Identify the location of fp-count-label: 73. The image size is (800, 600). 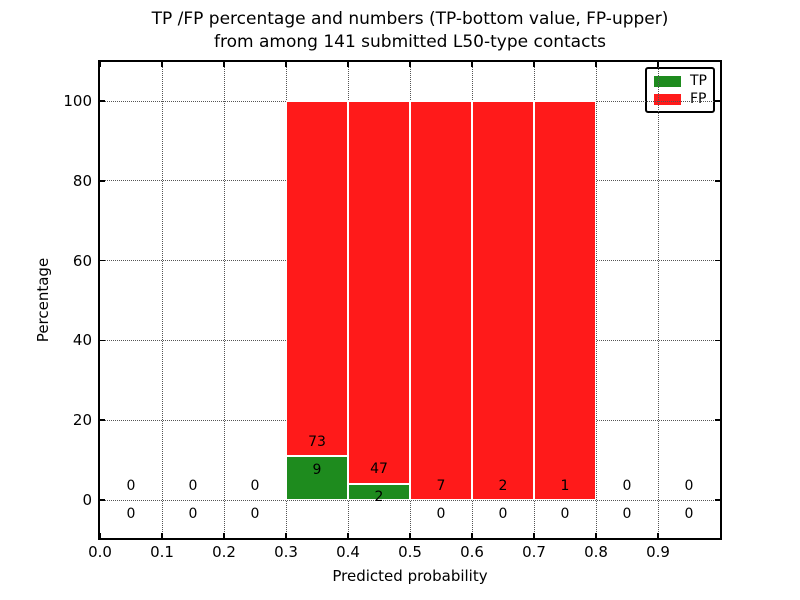
(317, 441).